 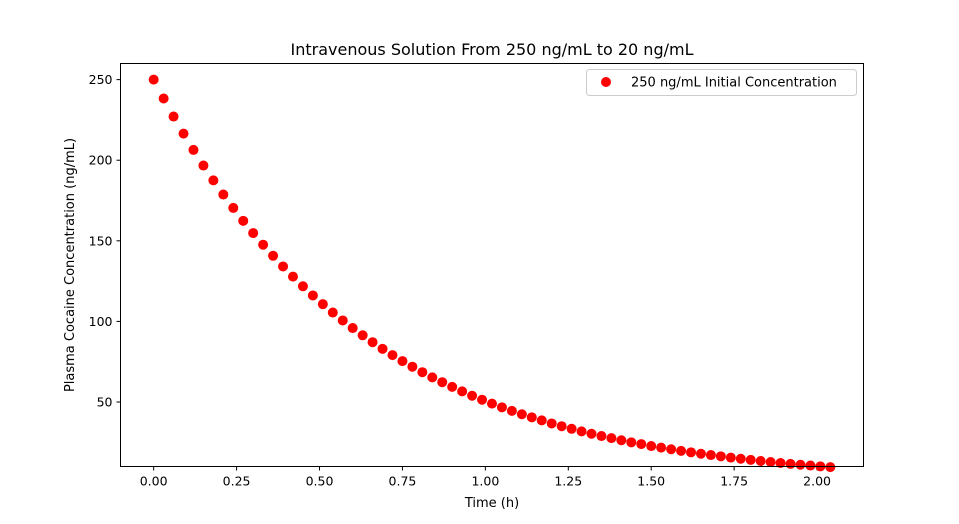 I want to click on x-tick-label: 0.25, so click(x=237, y=481).